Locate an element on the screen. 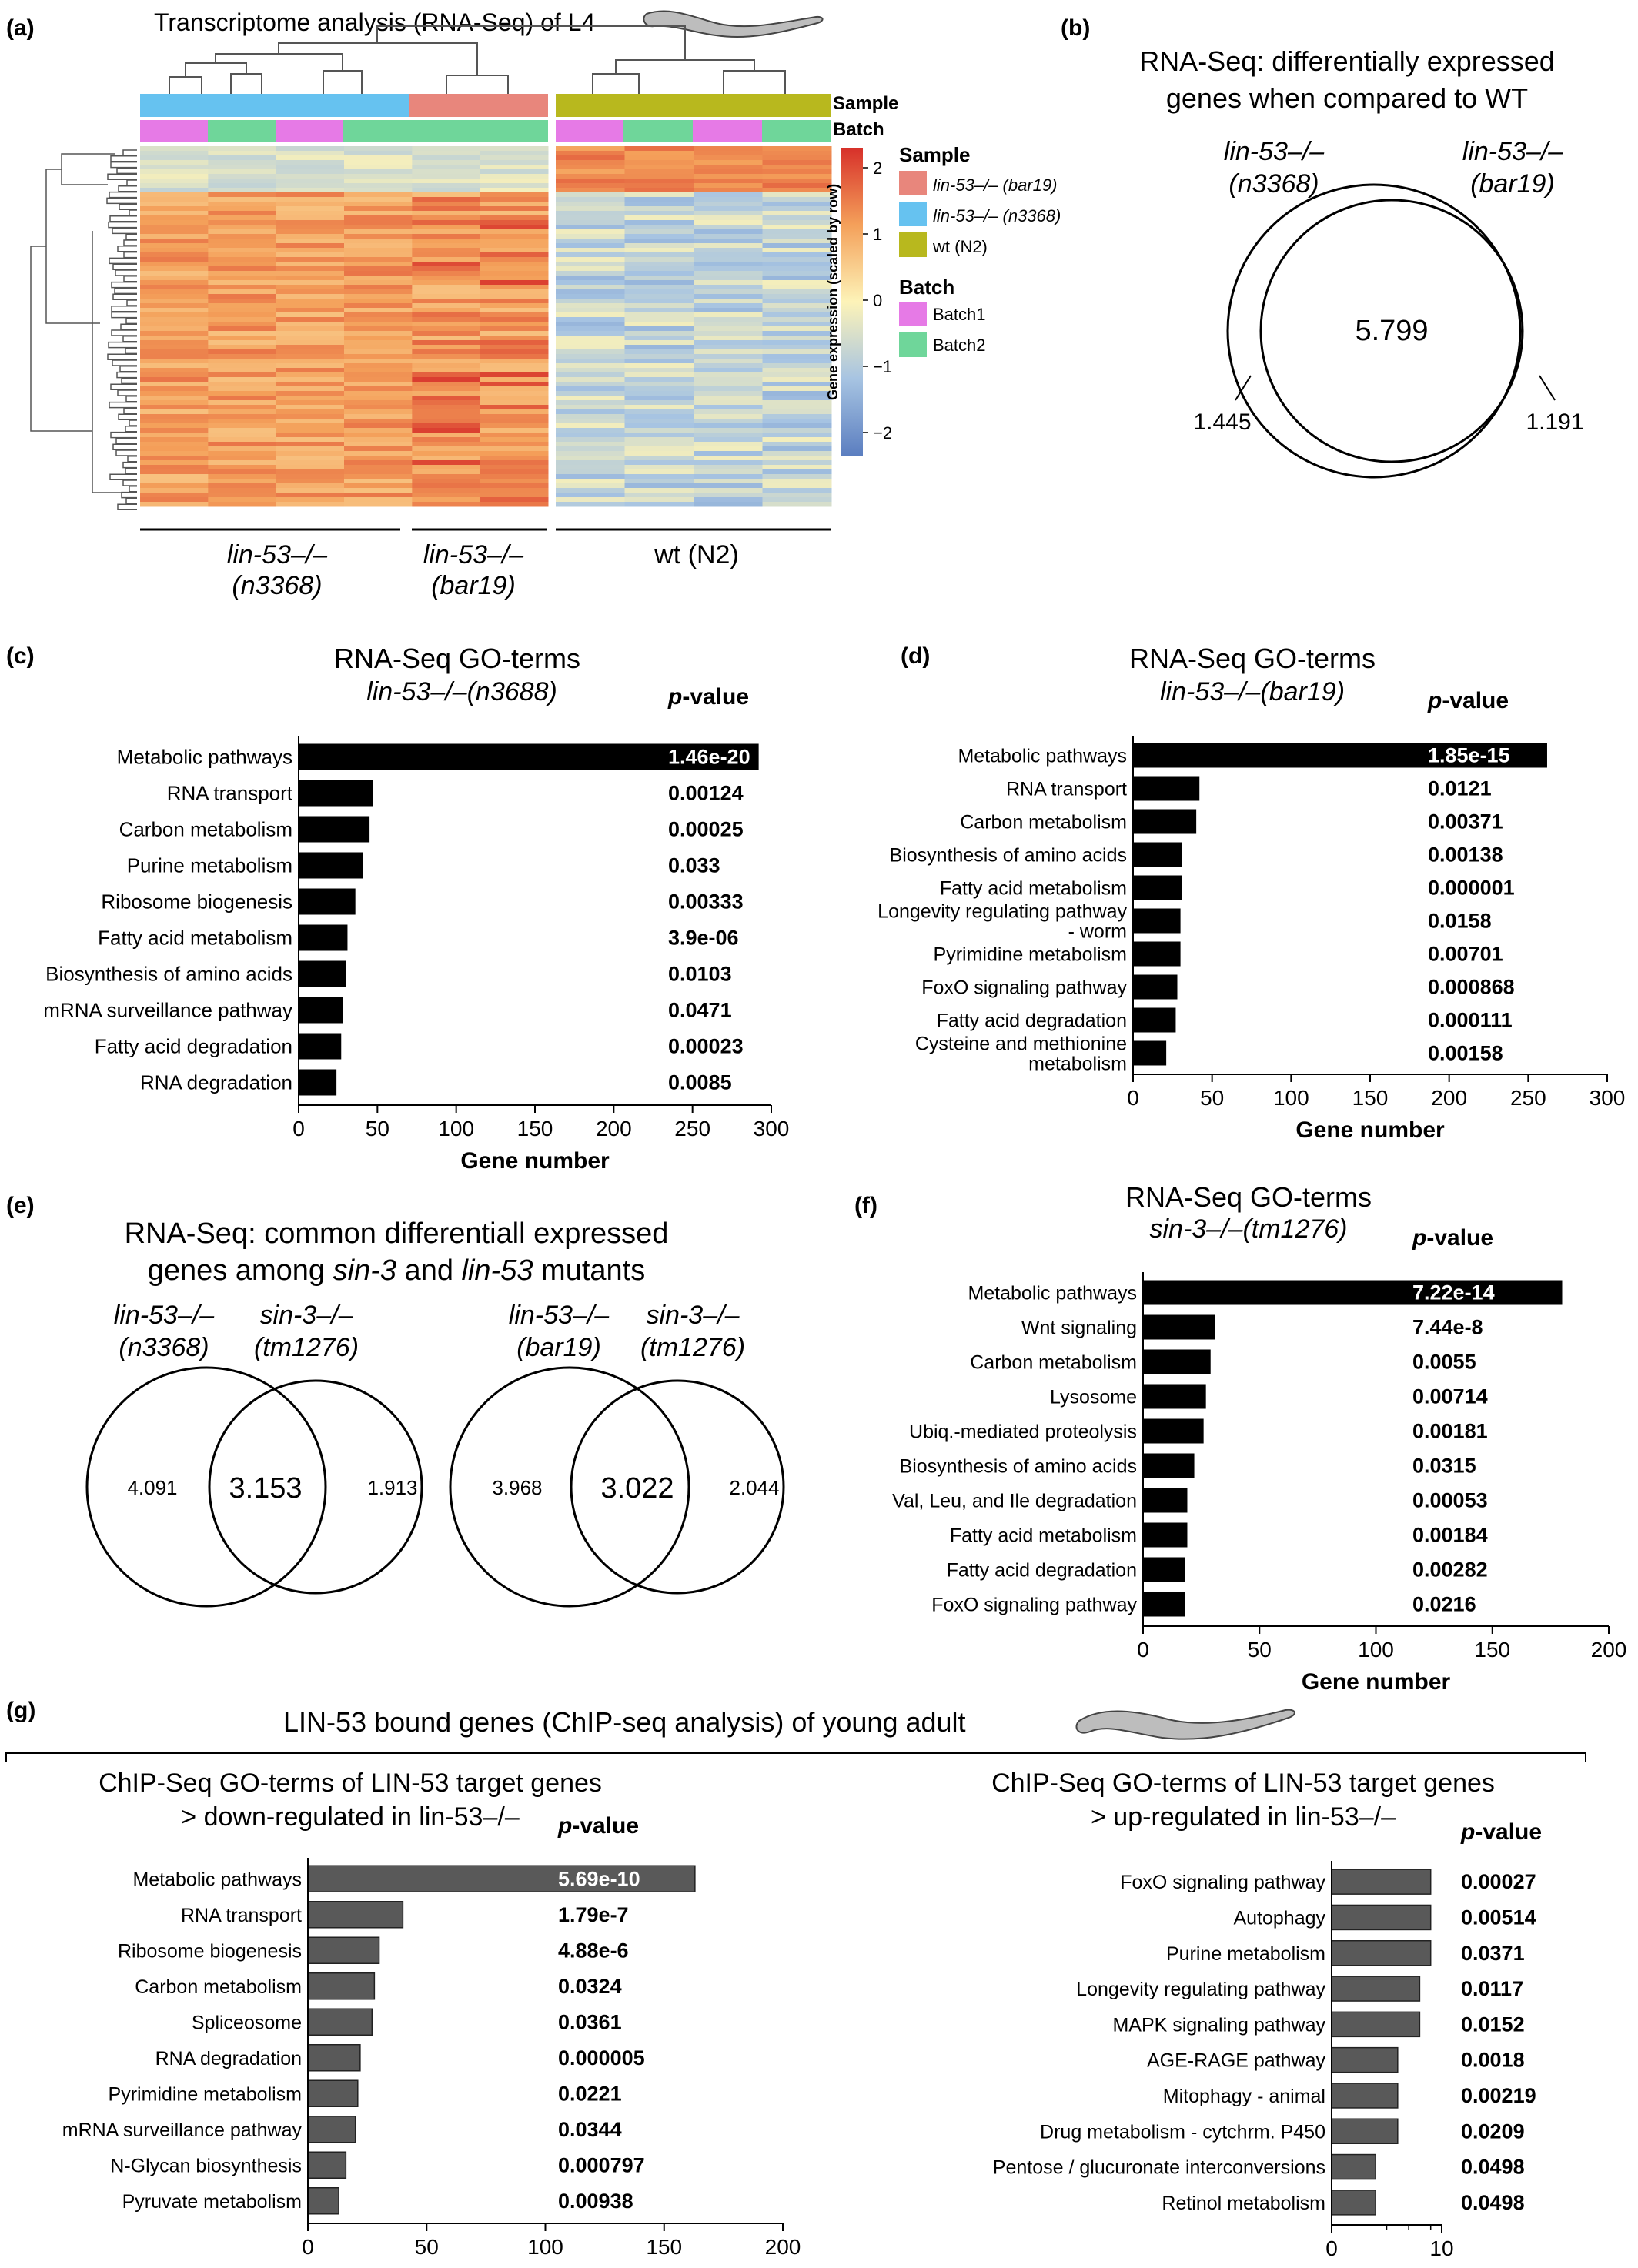 Image resolution: width=1638 pixels, height=2268 pixels. category-label: Val, Leu, and Ile degradation is located at coordinates (1014, 1501).